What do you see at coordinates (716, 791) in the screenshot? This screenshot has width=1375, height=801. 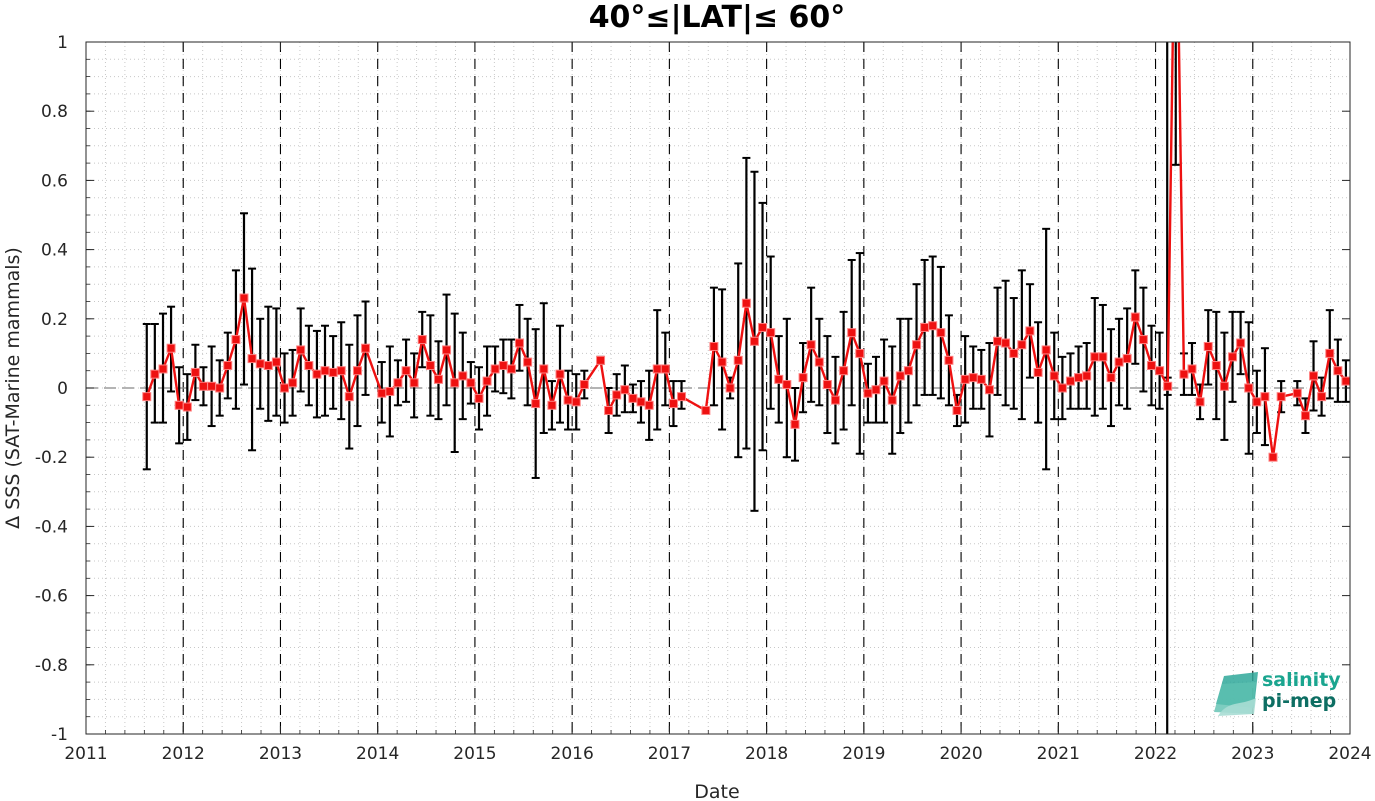 I see `x-axis-label: Date` at bounding box center [716, 791].